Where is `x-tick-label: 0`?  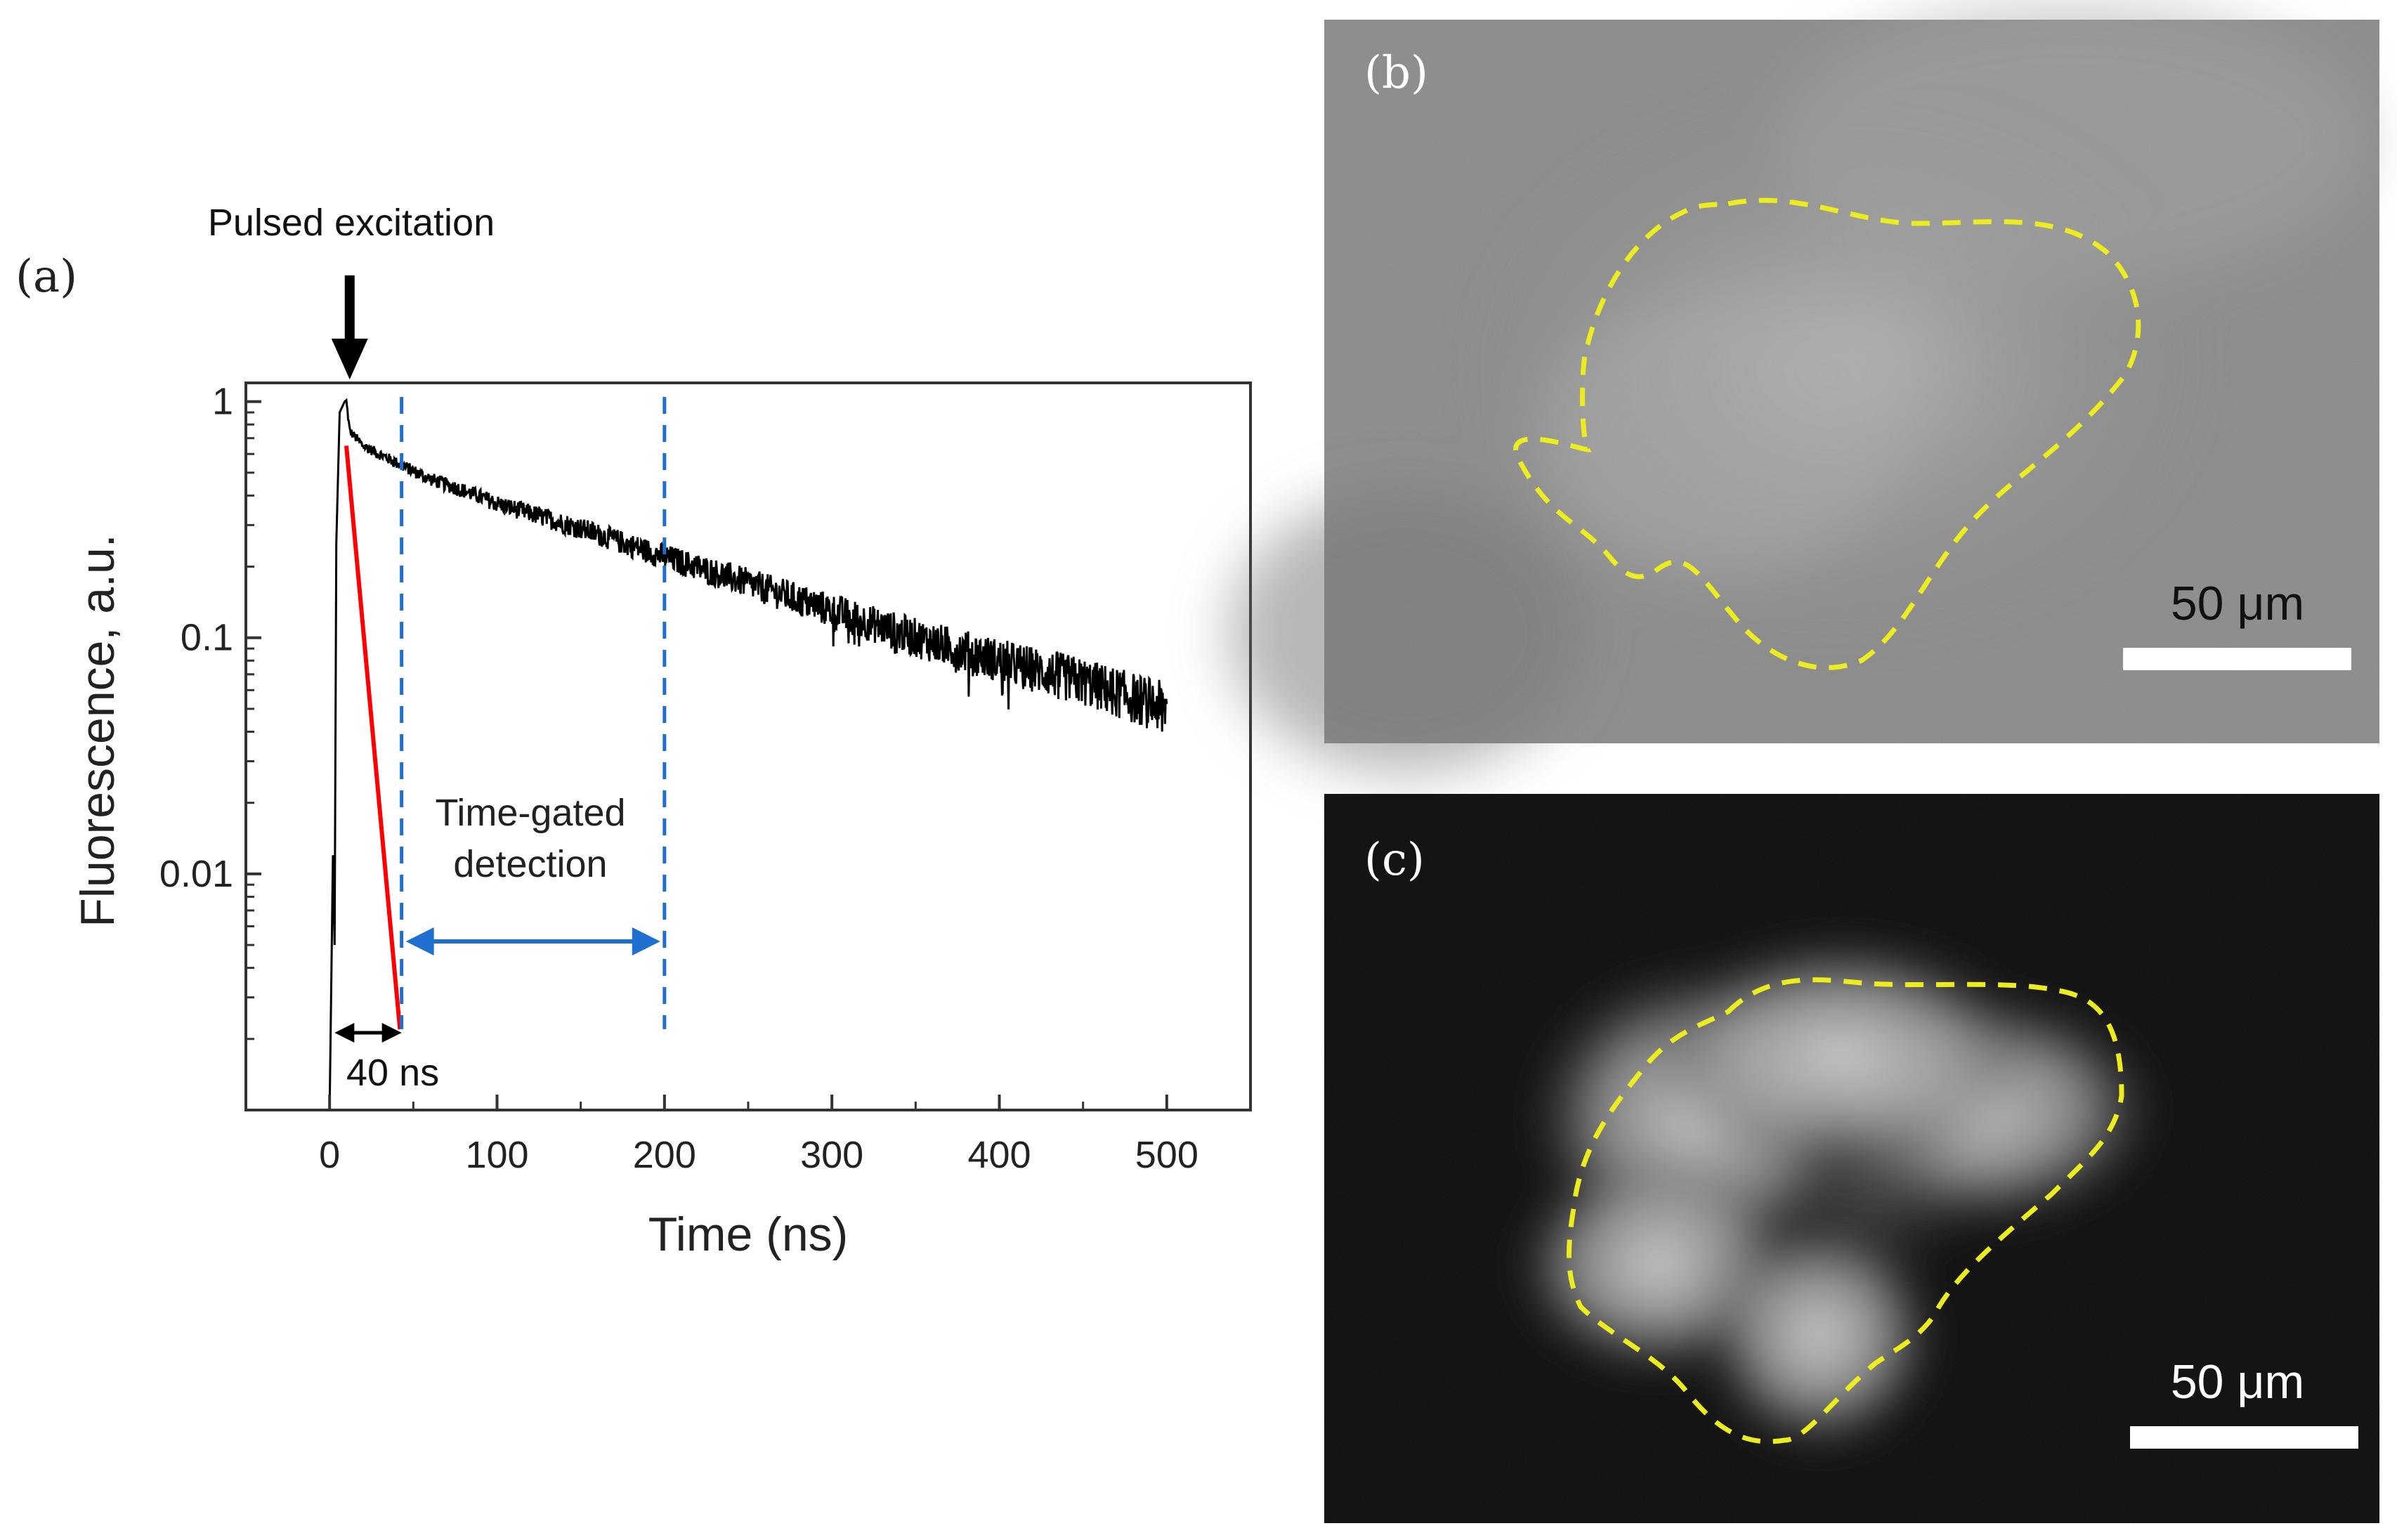
x-tick-label: 0 is located at coordinates (329, 1155).